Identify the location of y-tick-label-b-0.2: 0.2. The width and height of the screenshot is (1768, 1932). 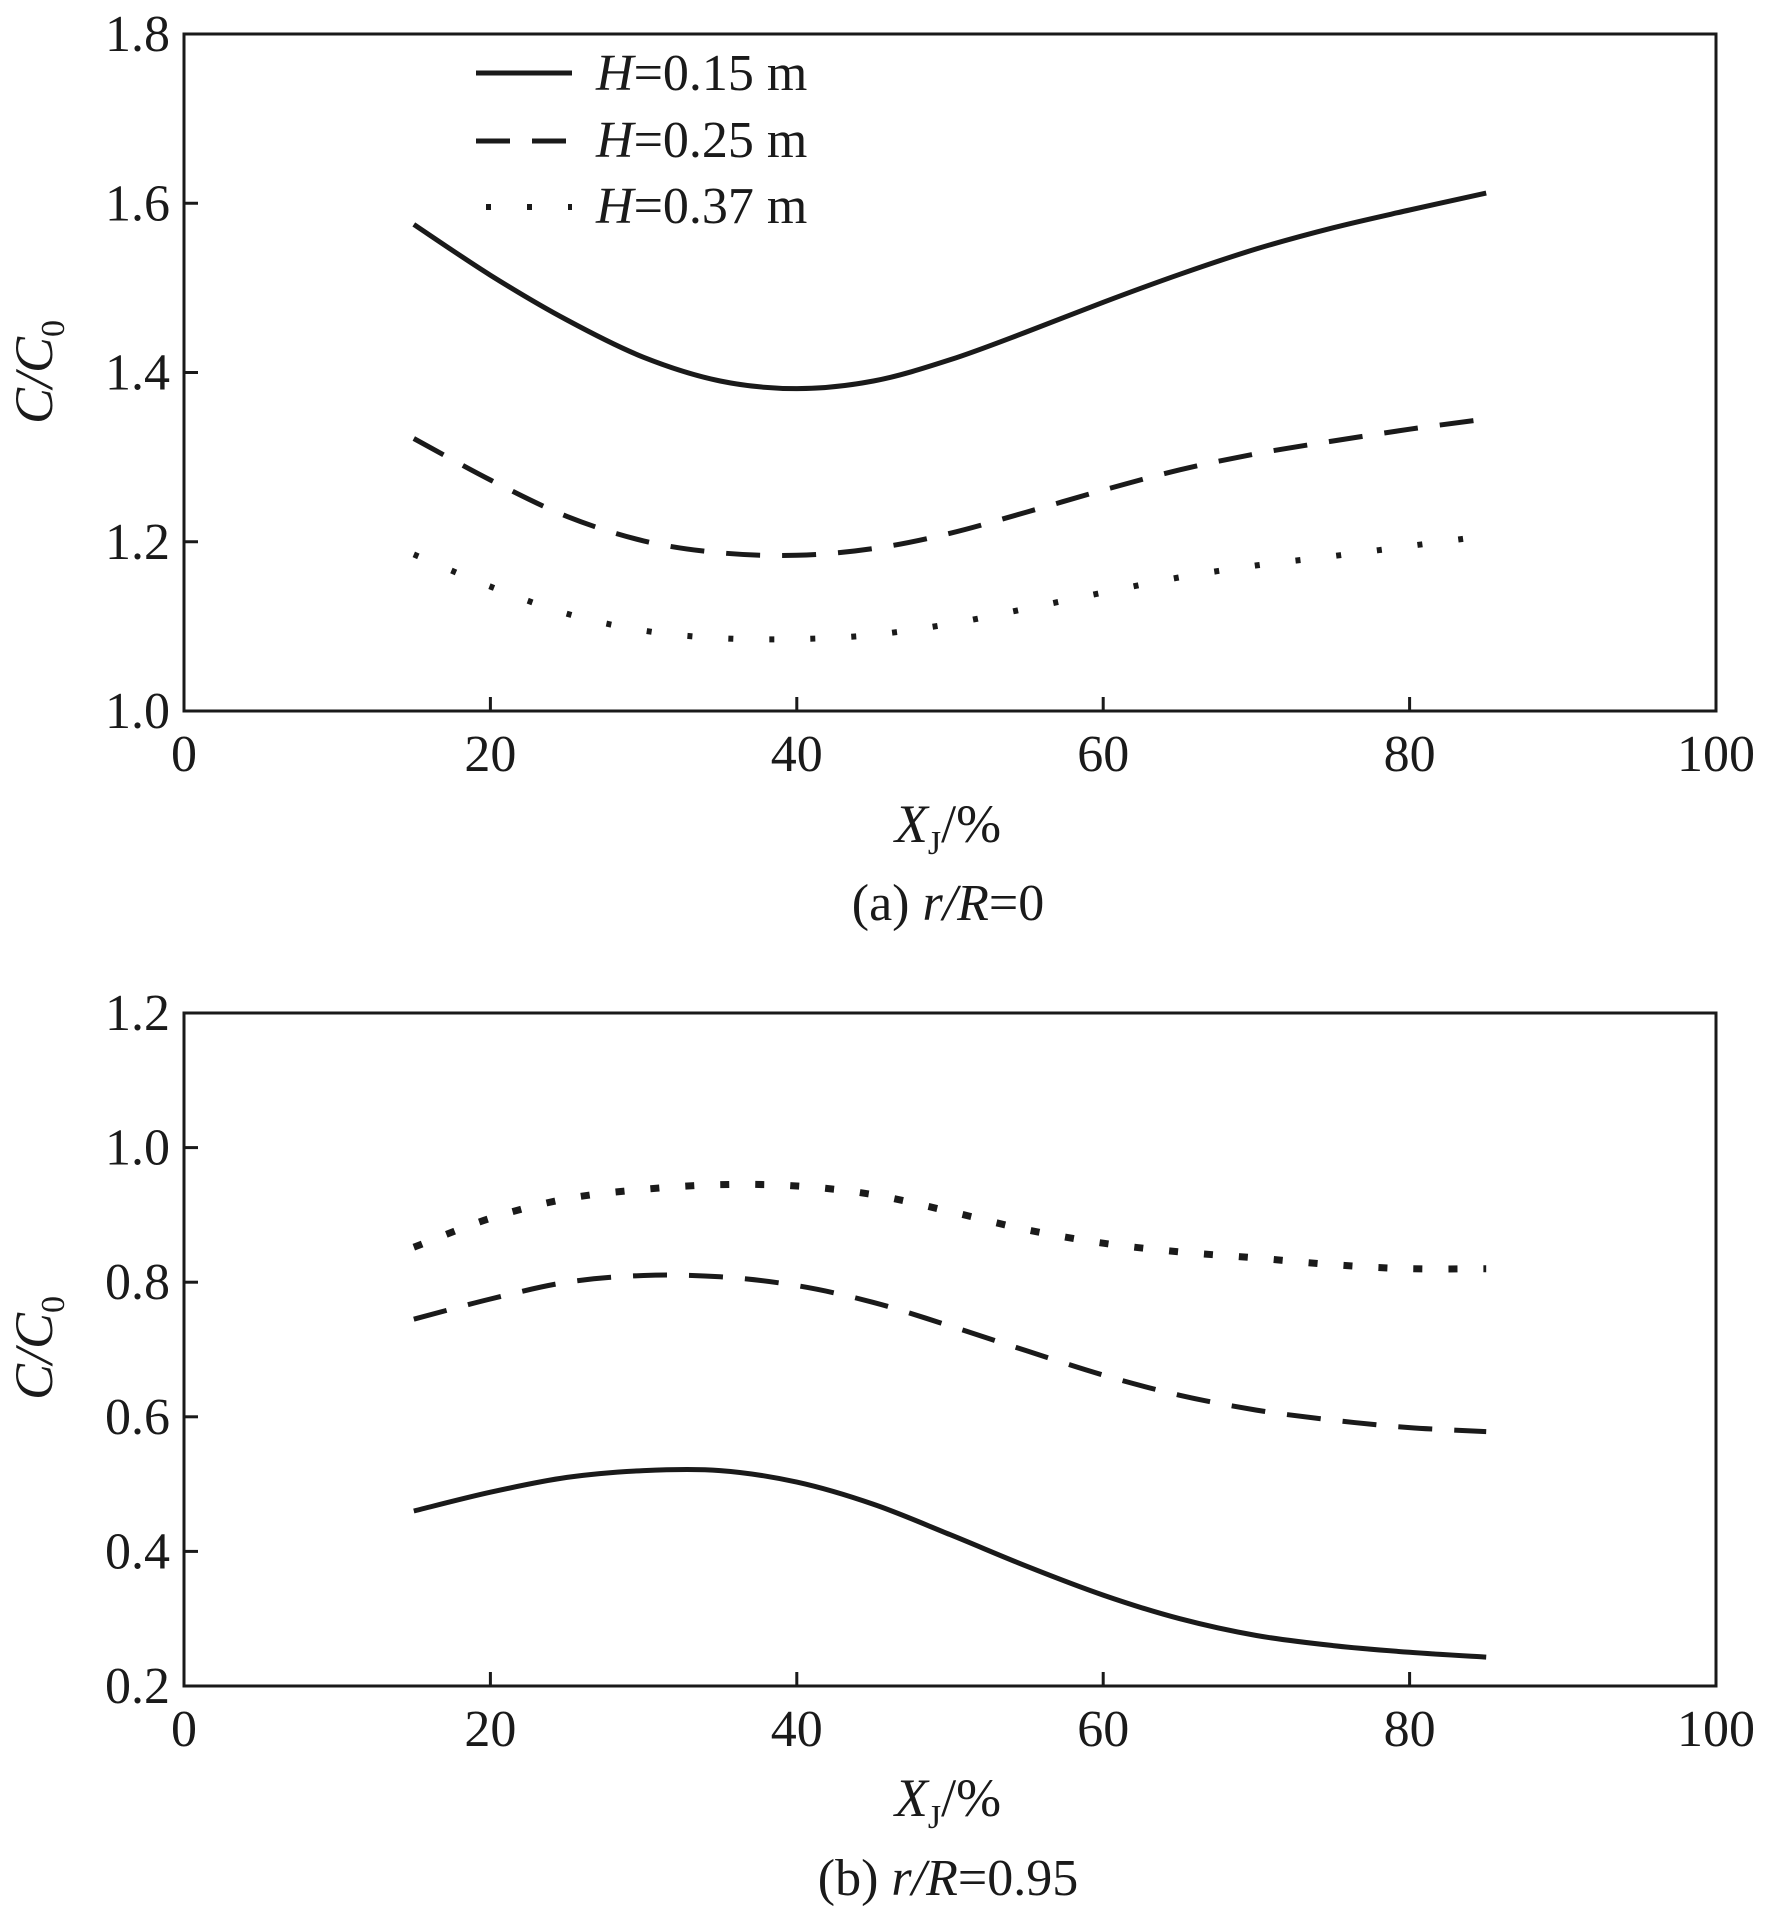
(137, 1686).